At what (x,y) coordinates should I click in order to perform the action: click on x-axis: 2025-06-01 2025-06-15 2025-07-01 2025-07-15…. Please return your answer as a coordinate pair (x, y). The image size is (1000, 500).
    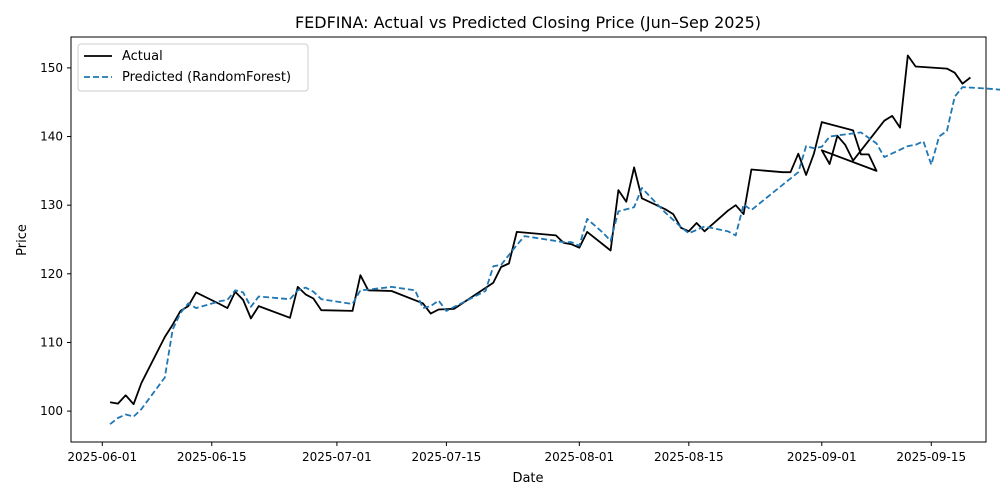
    Looking at the image, I should click on (516, 453).